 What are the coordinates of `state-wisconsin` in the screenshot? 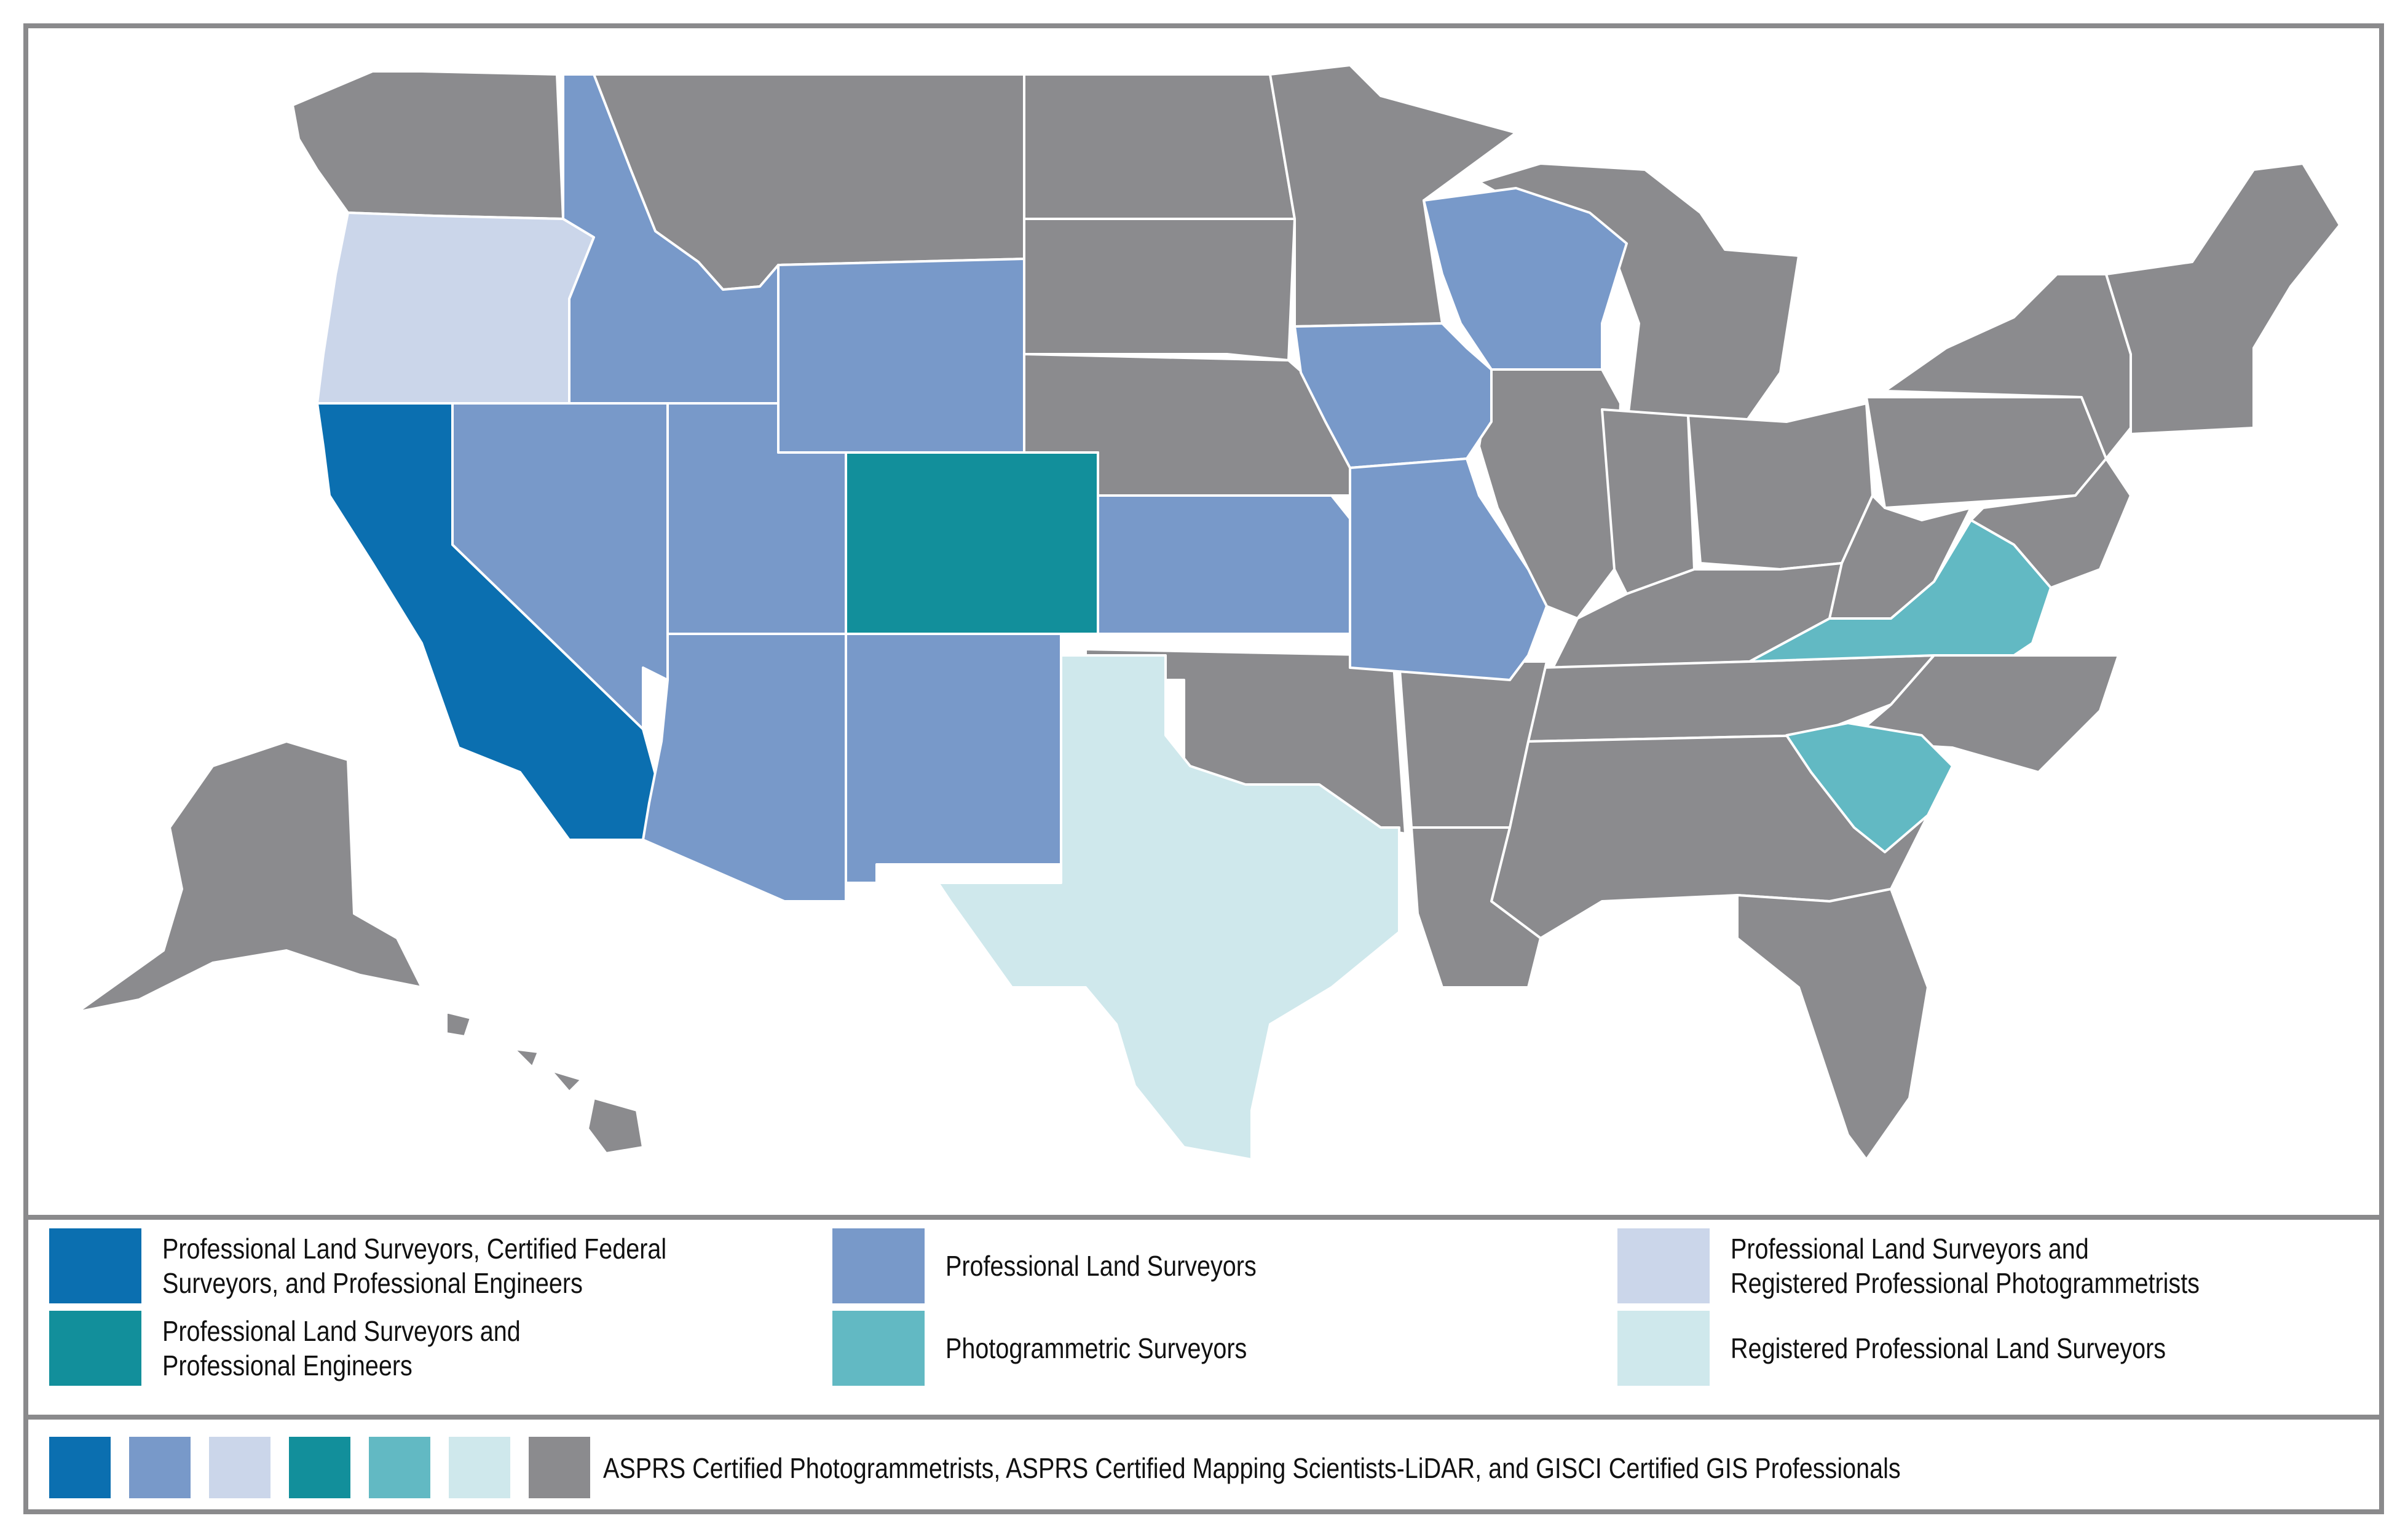 It's located at (1525, 279).